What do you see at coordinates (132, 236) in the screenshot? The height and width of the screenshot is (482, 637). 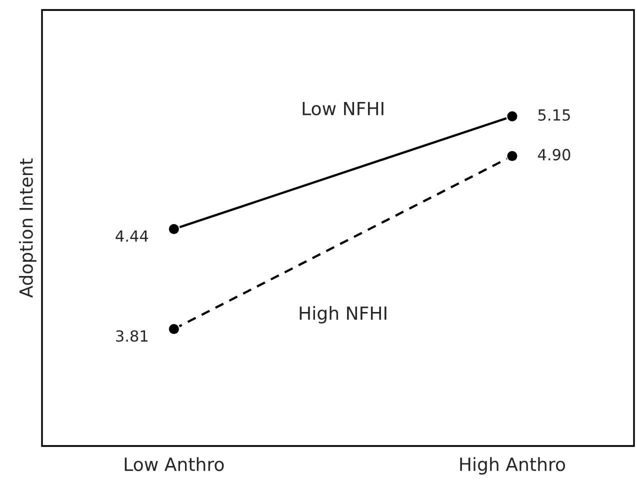 I see `data-label: 4.44` at bounding box center [132, 236].